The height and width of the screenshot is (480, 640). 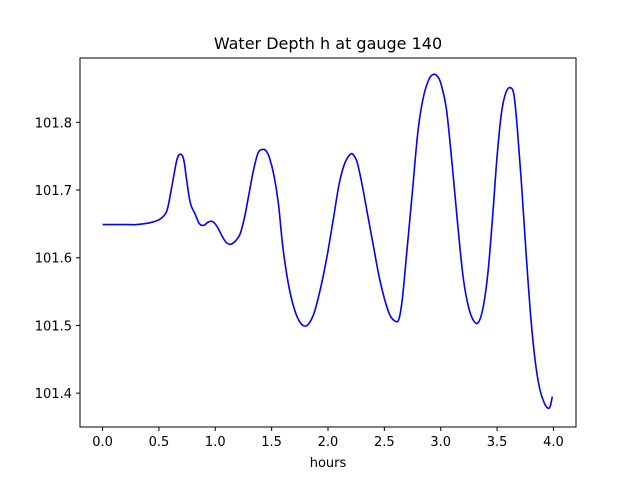 I want to click on x-tick-label: 2.0, so click(x=328, y=442).